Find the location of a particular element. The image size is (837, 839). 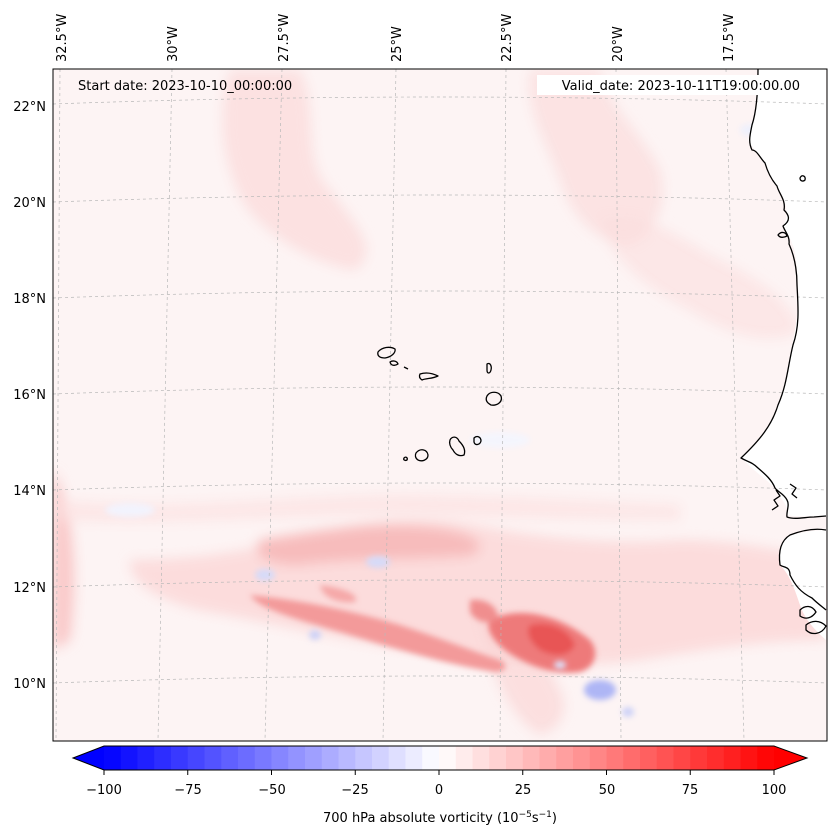

santiago is located at coordinates (457, 446).